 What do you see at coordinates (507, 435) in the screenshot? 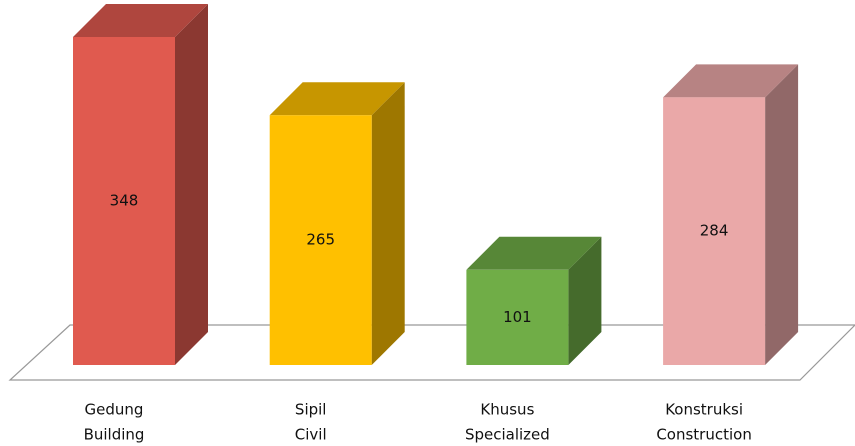
I see `x-tick-label: Specialized` at bounding box center [507, 435].